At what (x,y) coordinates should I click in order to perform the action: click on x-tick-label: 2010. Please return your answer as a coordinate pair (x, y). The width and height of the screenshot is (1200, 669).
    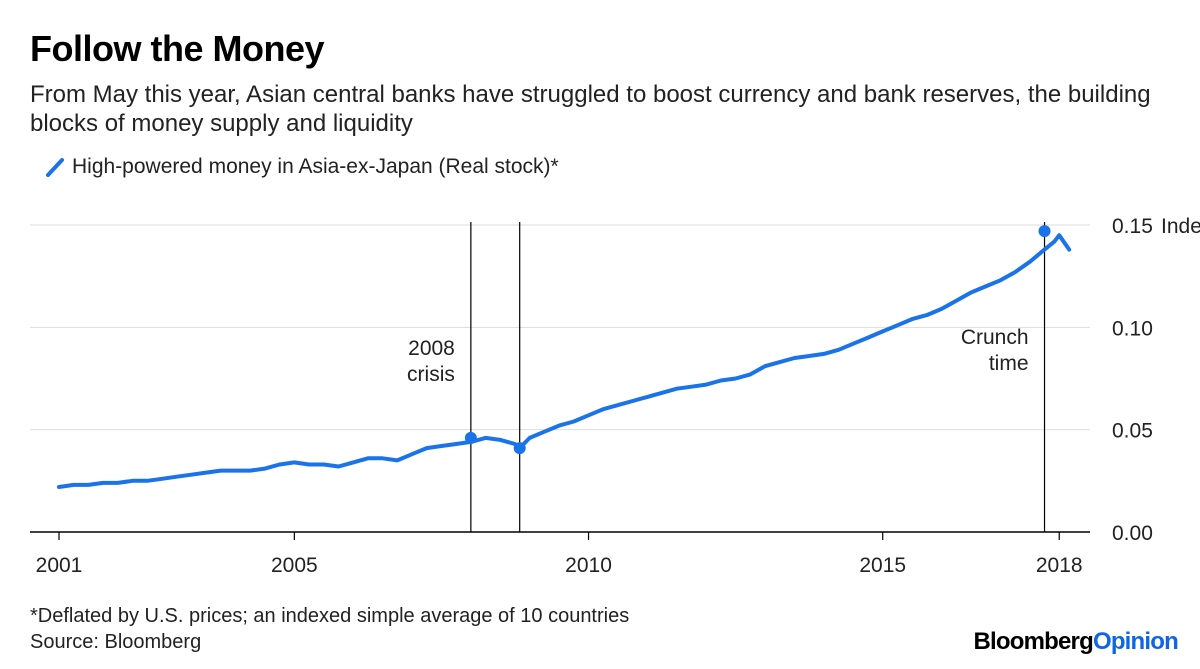
    Looking at the image, I should click on (588, 565).